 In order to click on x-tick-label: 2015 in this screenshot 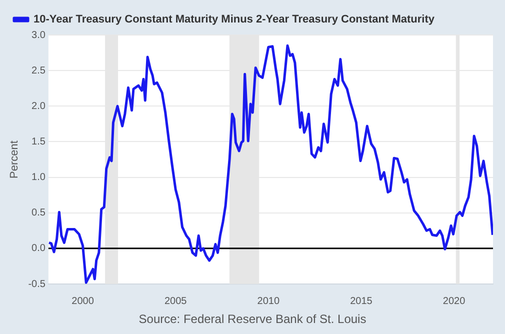, I will do `click(361, 301)`.